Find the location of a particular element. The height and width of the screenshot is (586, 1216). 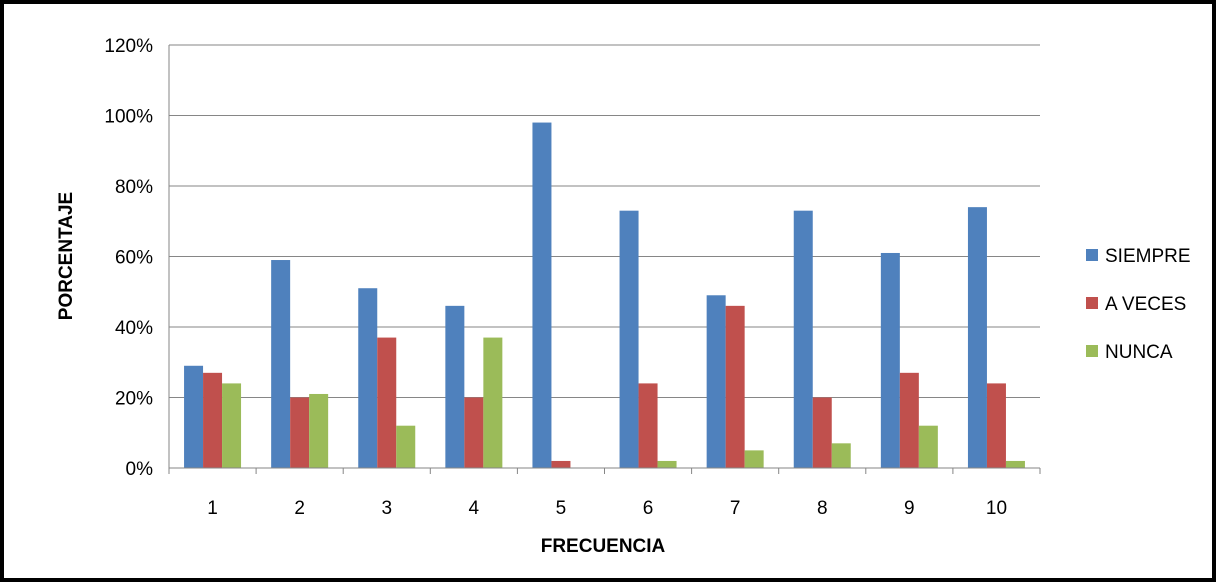

legend-label: SIEMPRE is located at coordinates (1148, 256).